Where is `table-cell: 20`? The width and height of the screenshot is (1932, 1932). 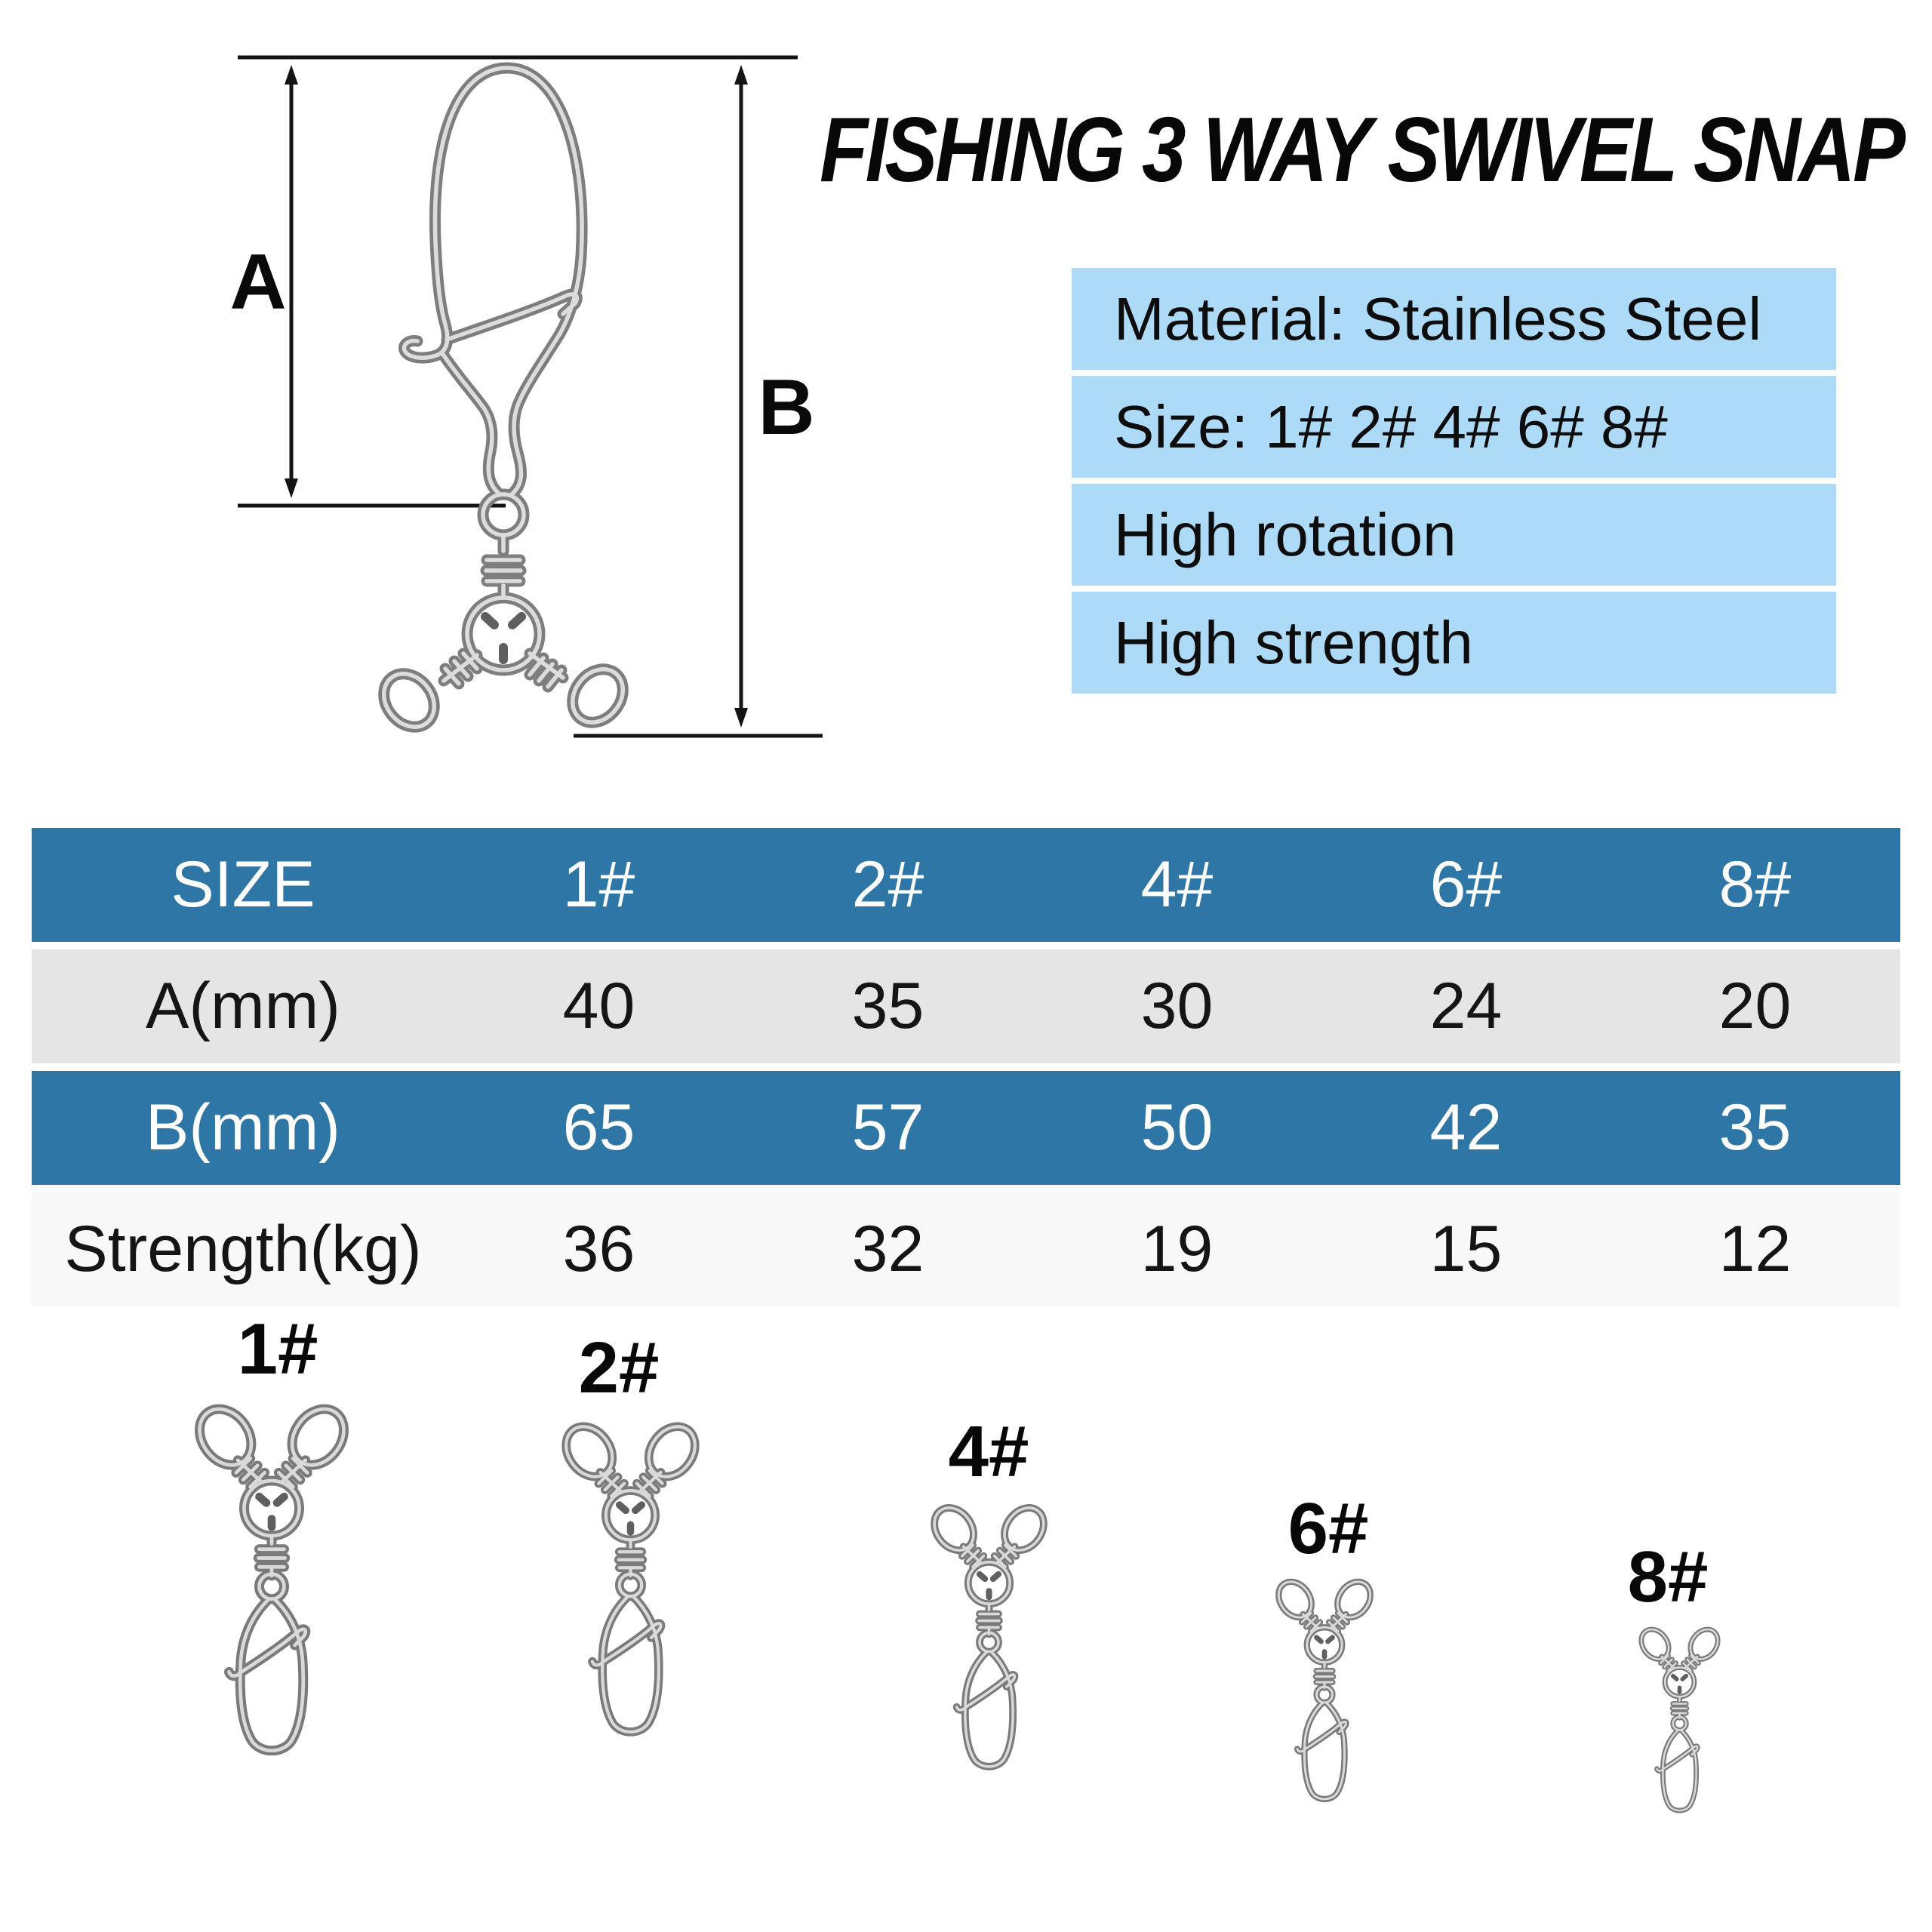
table-cell: 20 is located at coordinates (1755, 1006).